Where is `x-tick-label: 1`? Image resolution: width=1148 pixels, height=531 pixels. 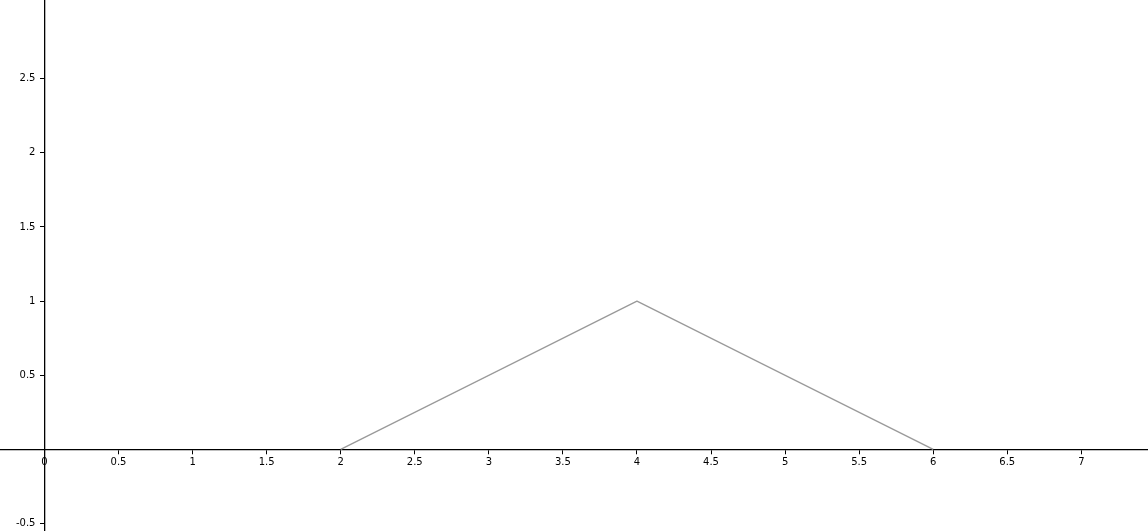
x-tick-label: 1 is located at coordinates (192, 462).